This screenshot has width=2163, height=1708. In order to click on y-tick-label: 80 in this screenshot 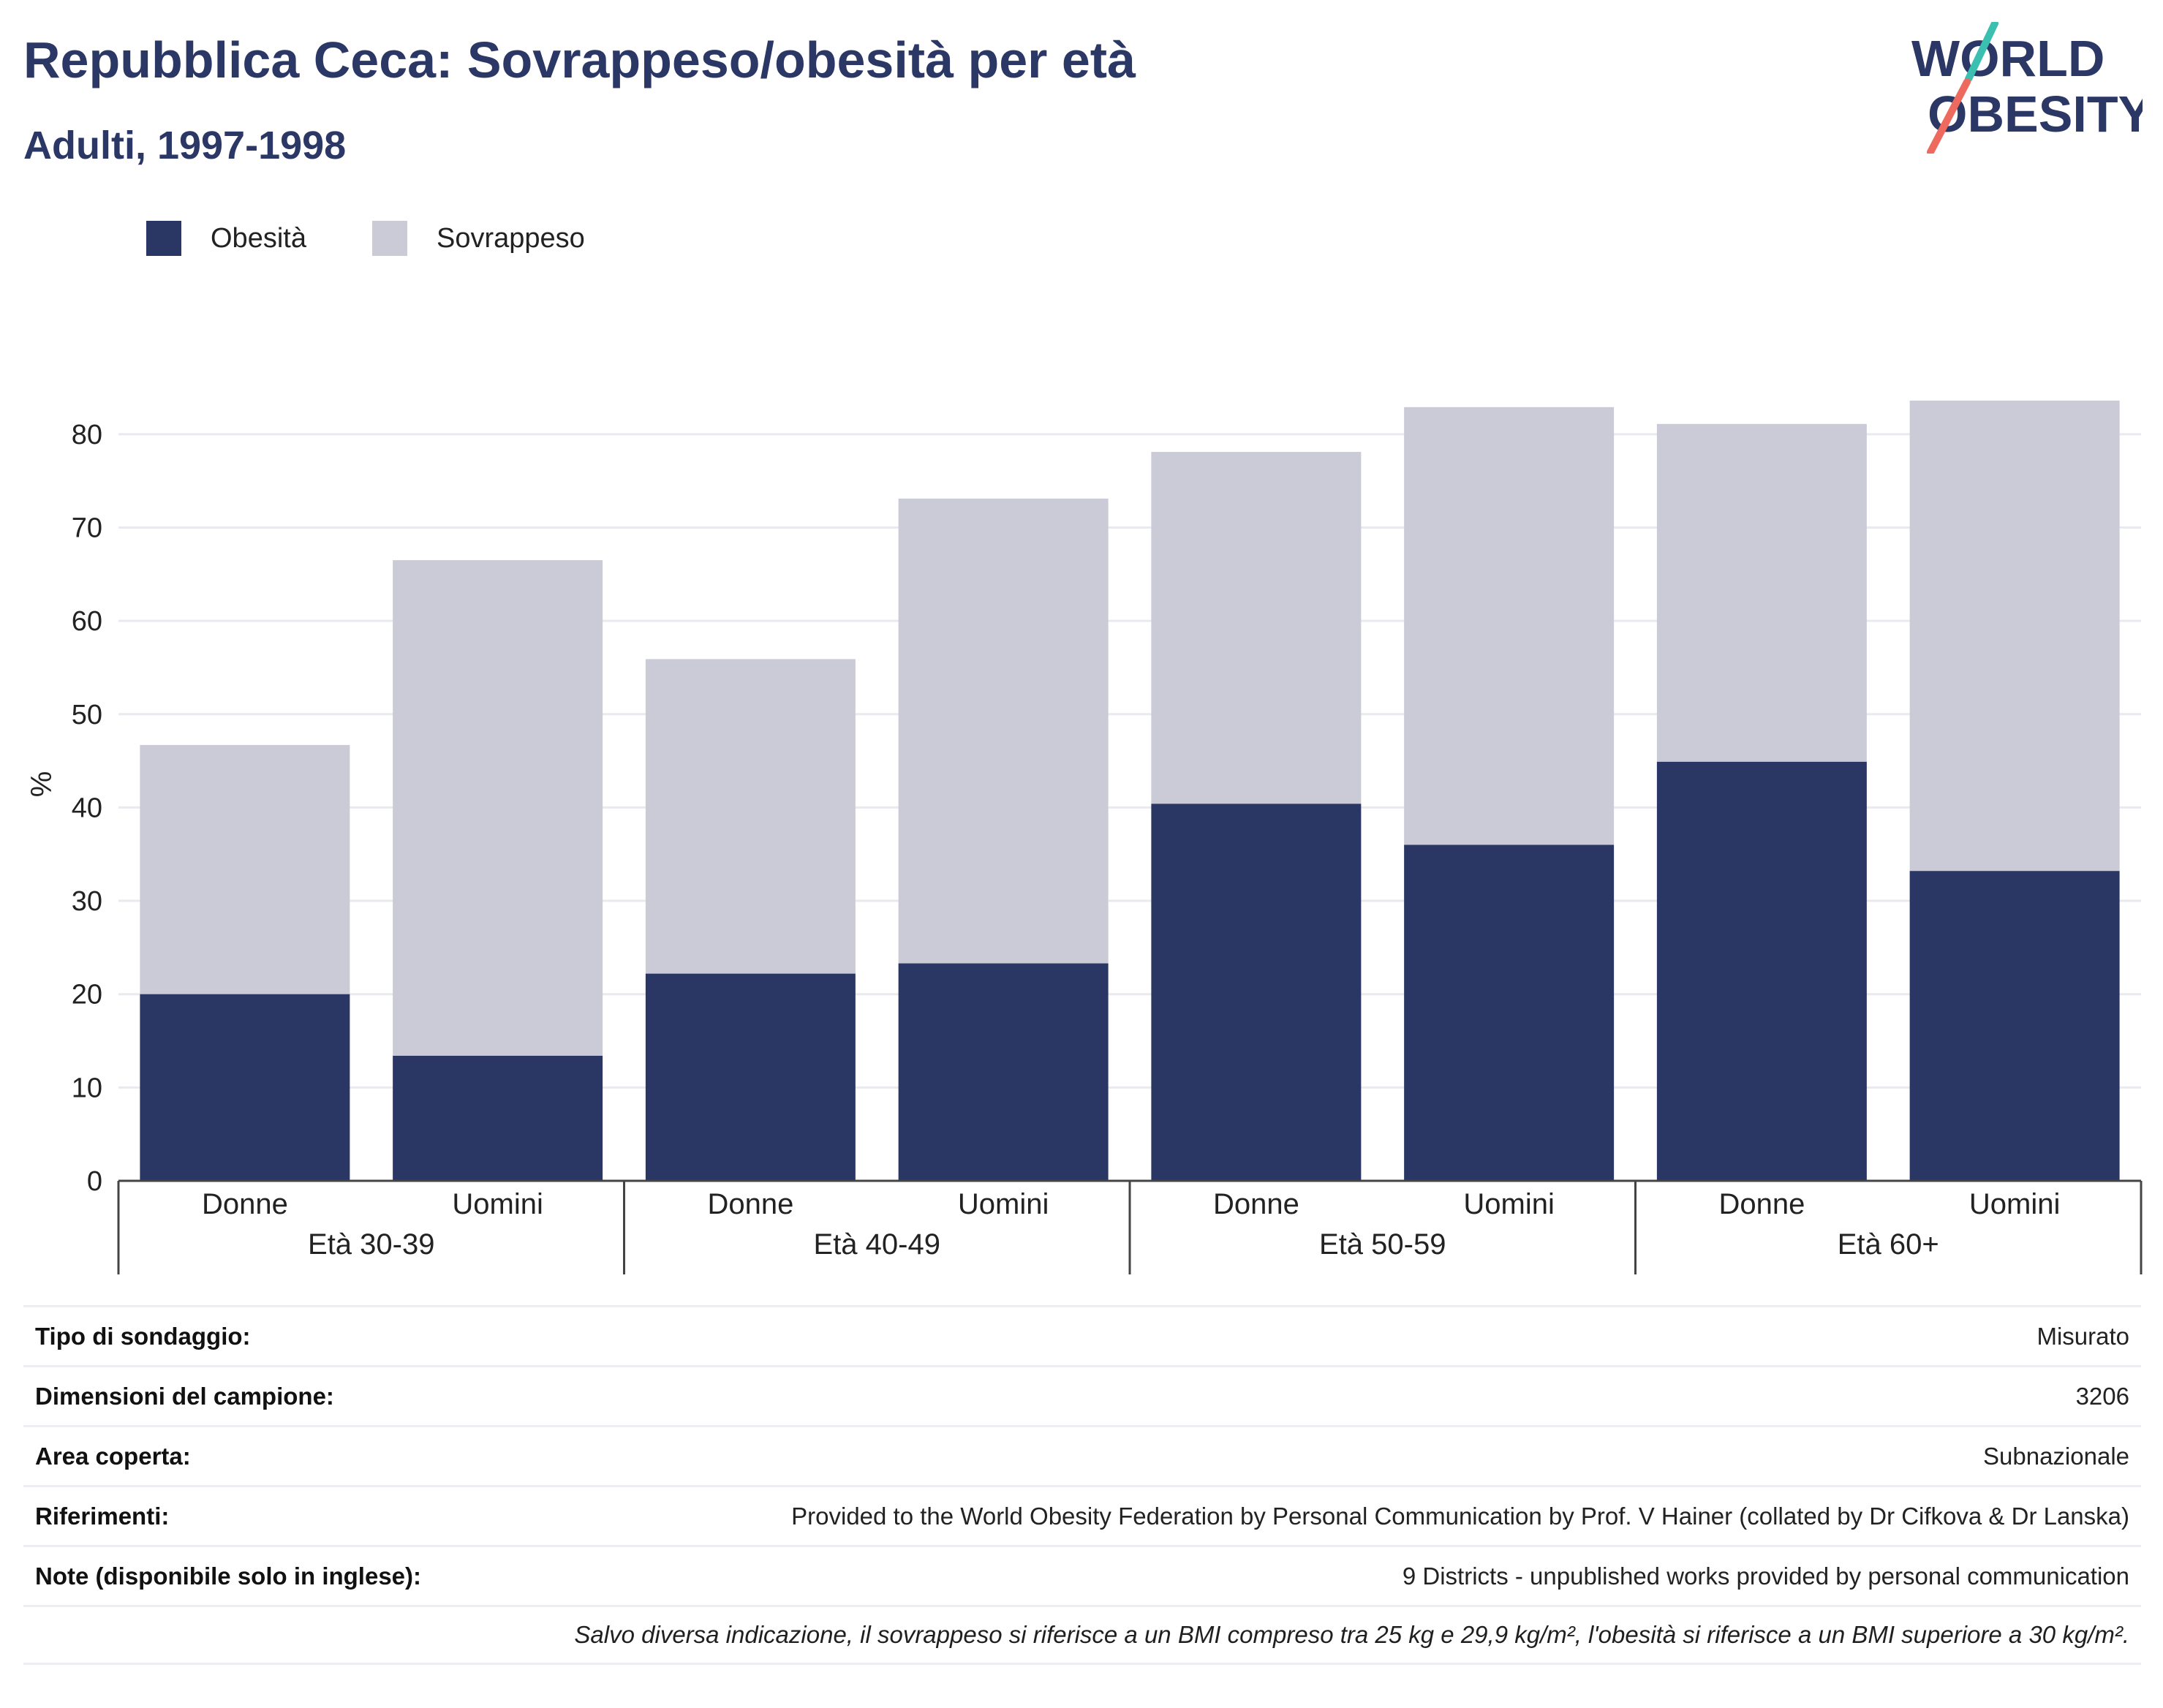, I will do `click(87, 435)`.